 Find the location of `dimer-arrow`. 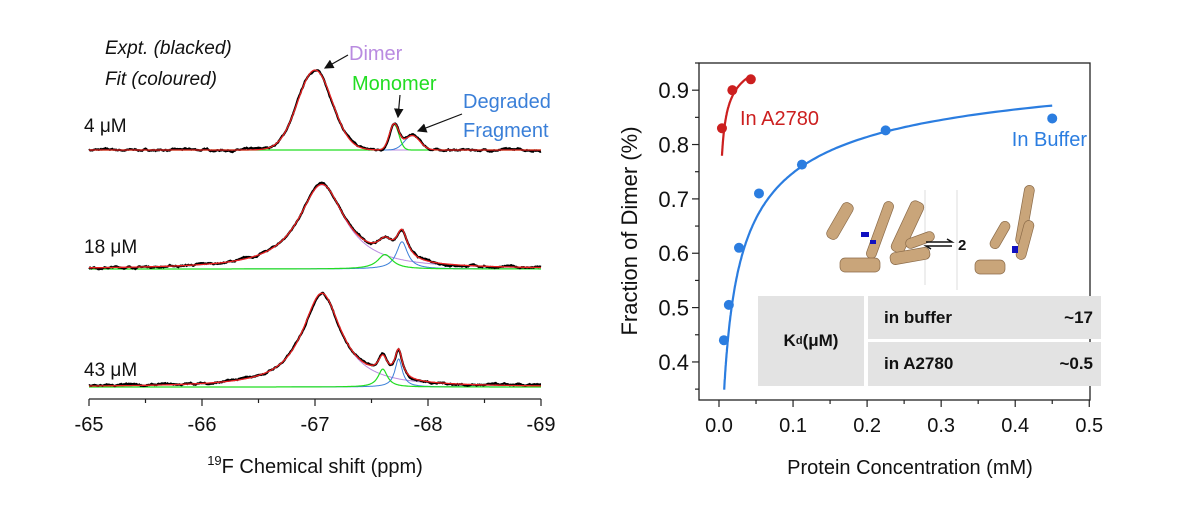

dimer-arrow is located at coordinates (336, 61).